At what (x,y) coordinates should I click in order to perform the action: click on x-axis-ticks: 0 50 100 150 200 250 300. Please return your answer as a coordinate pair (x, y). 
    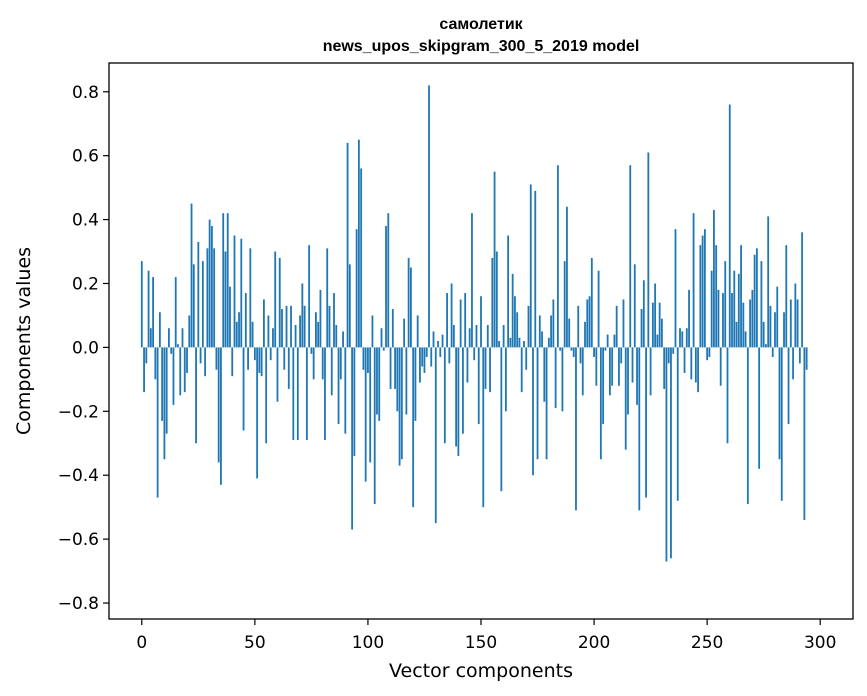
    Looking at the image, I should click on (486, 636).